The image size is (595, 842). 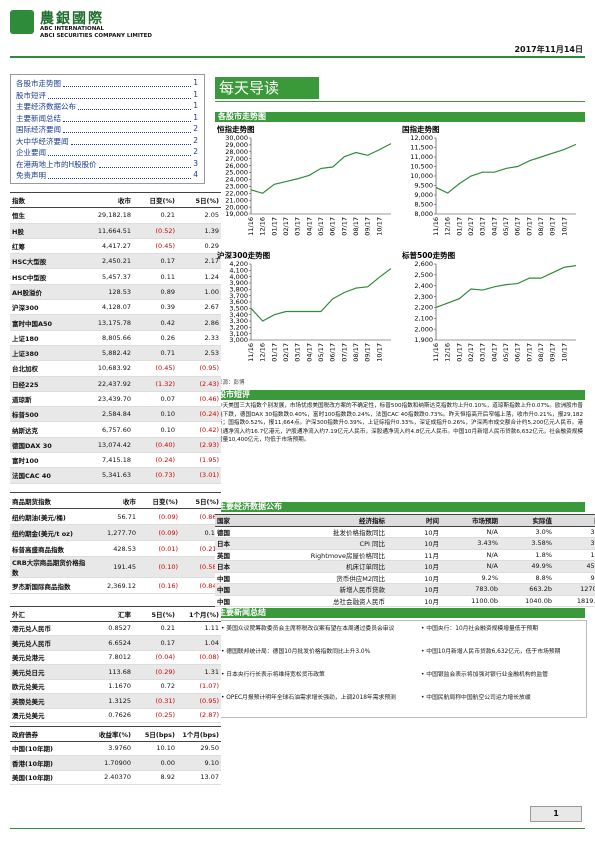 I want to click on cell: HSC大型股, so click(x=29, y=262).